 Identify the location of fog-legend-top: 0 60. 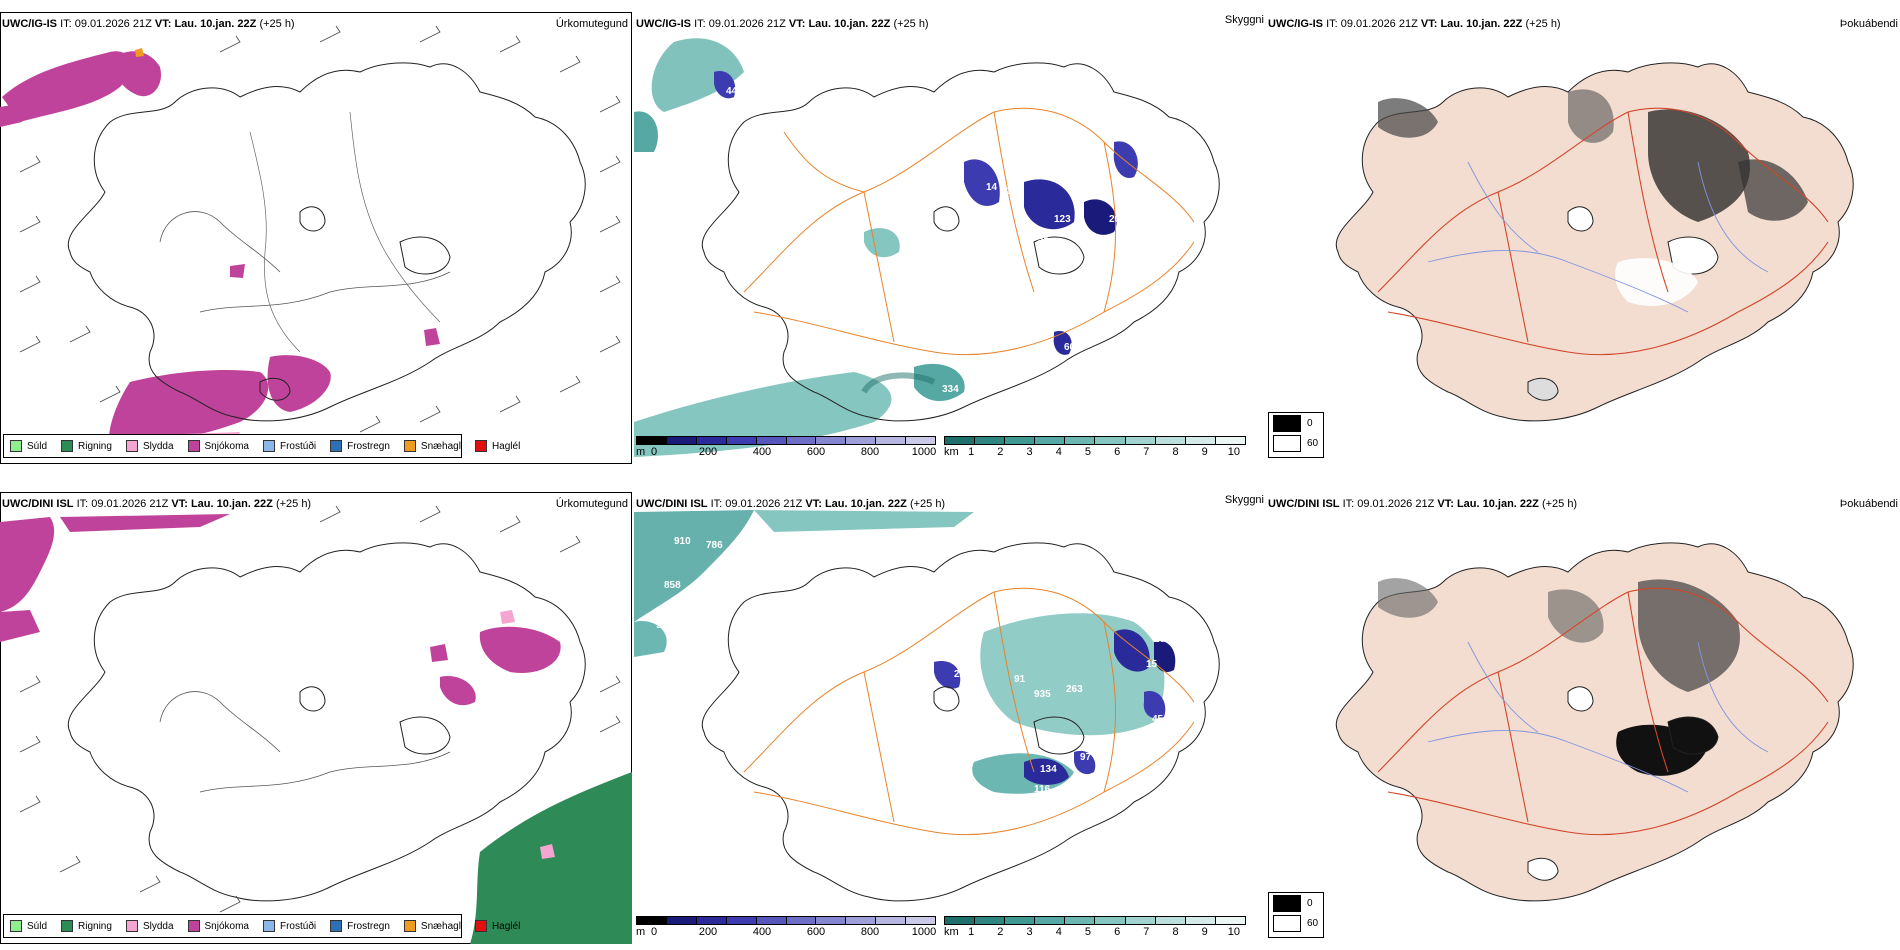
(1296, 435).